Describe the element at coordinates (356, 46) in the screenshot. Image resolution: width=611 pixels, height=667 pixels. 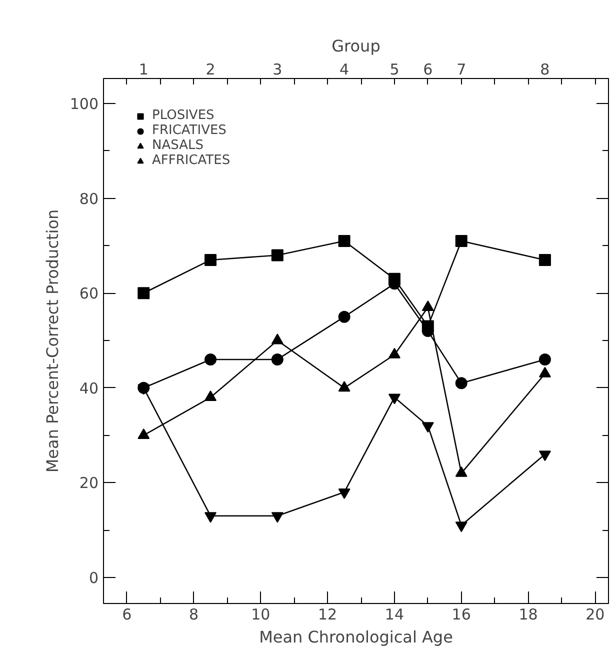
I see `x2-axis-title: Group` at that location.